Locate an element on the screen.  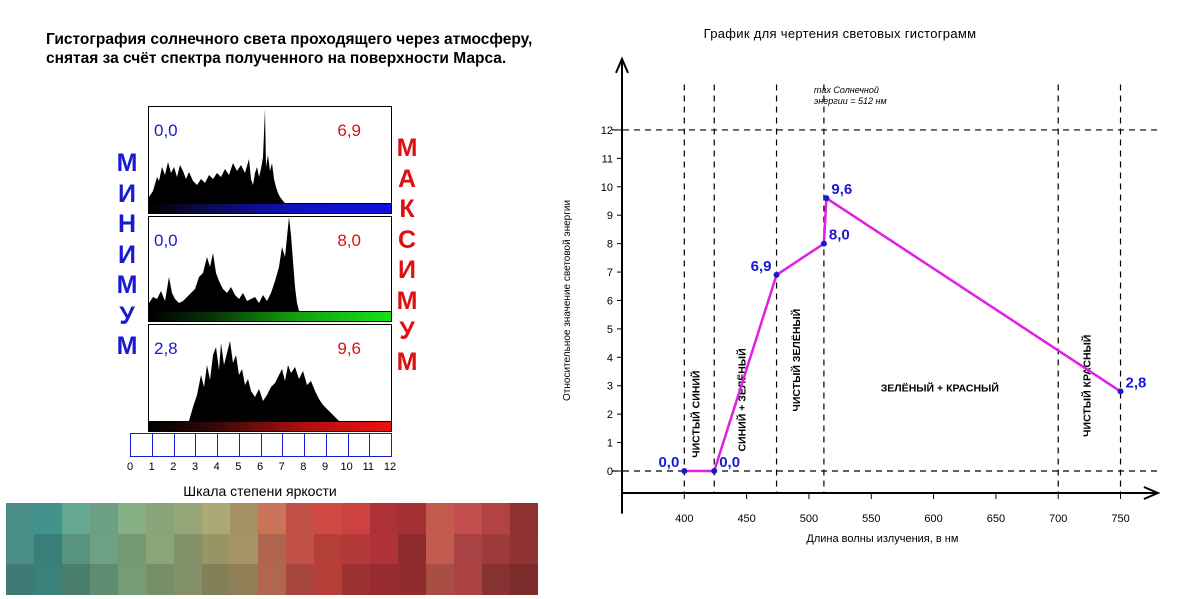
data-point-label: 0,0 is located at coordinates (729, 462).